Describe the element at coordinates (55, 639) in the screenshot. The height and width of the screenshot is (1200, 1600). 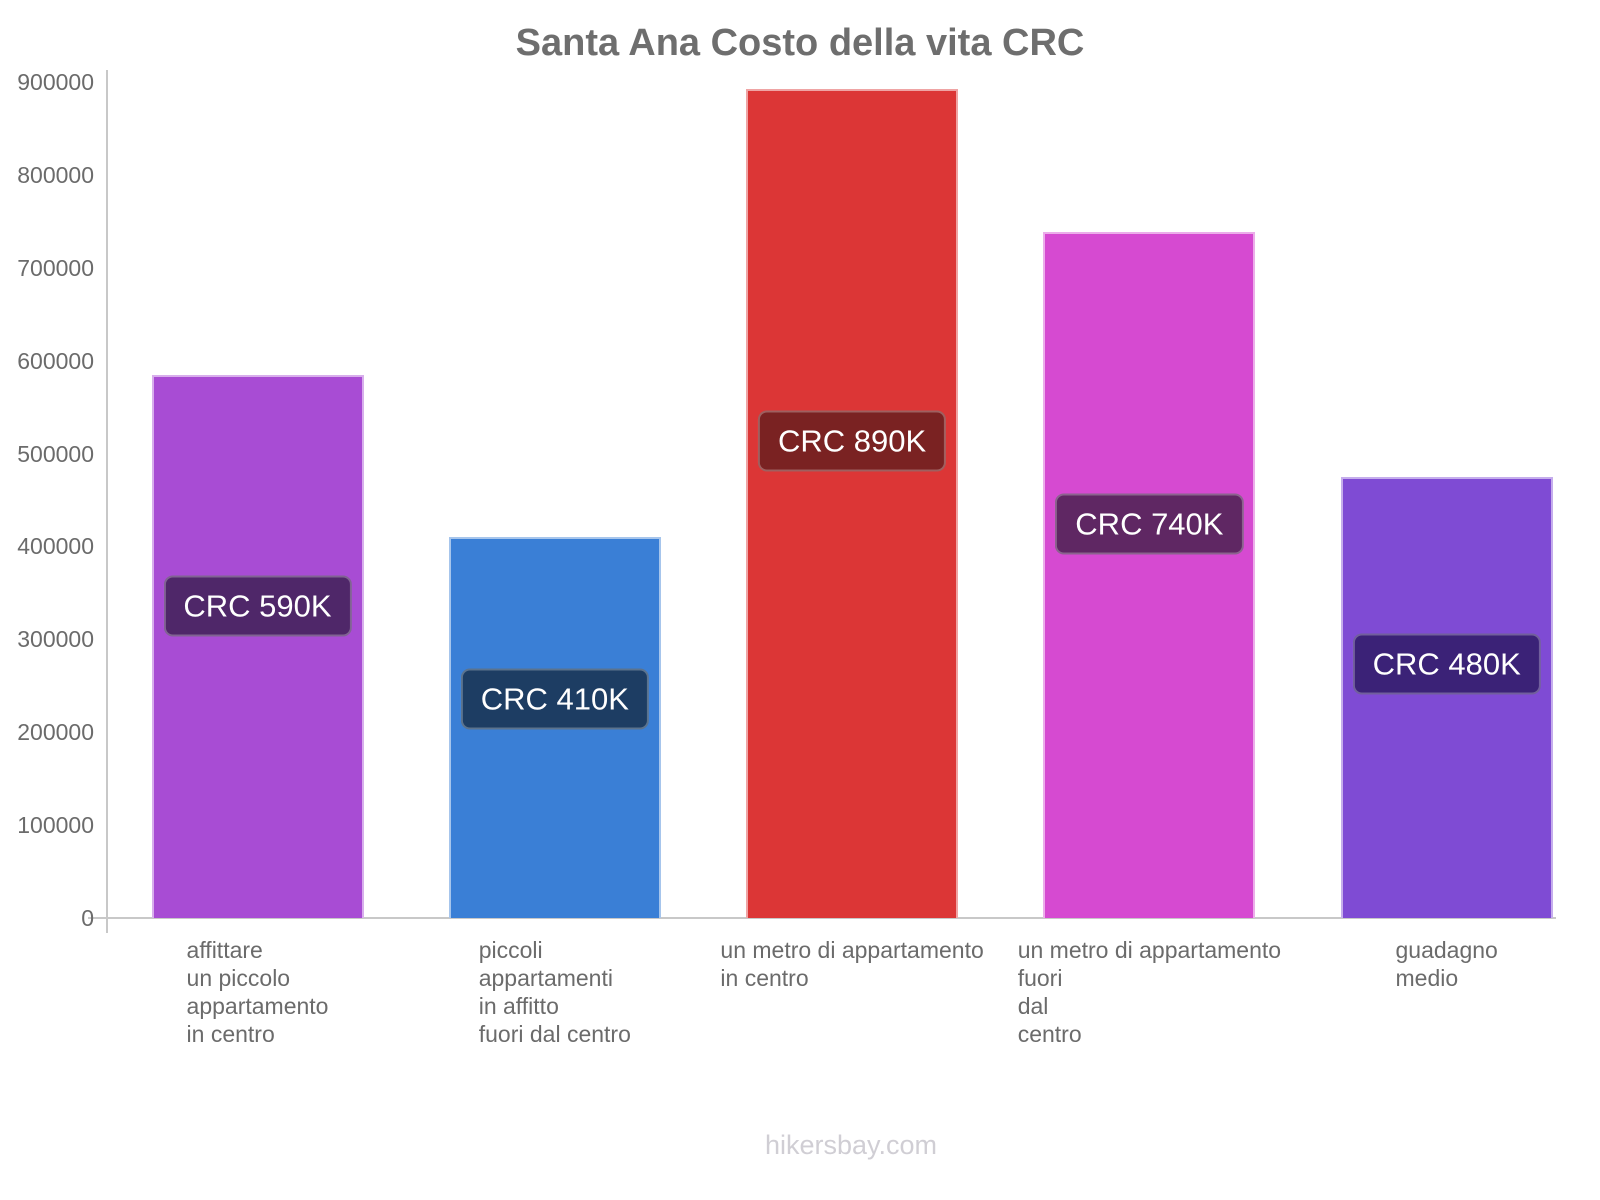
I see `y-axis-tick-label: 300000` at that location.